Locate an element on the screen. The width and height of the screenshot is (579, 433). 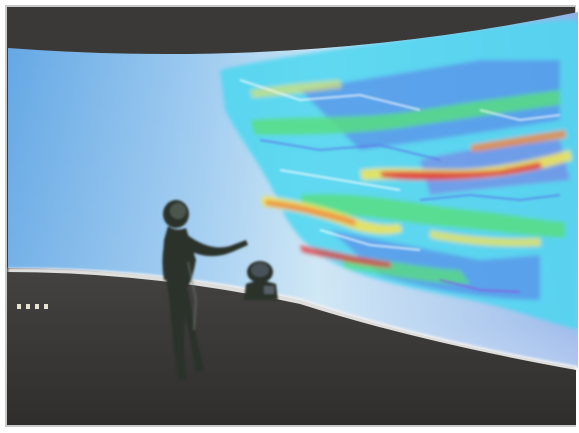
seated-person-silhouette-icon is located at coordinates (261, 280).